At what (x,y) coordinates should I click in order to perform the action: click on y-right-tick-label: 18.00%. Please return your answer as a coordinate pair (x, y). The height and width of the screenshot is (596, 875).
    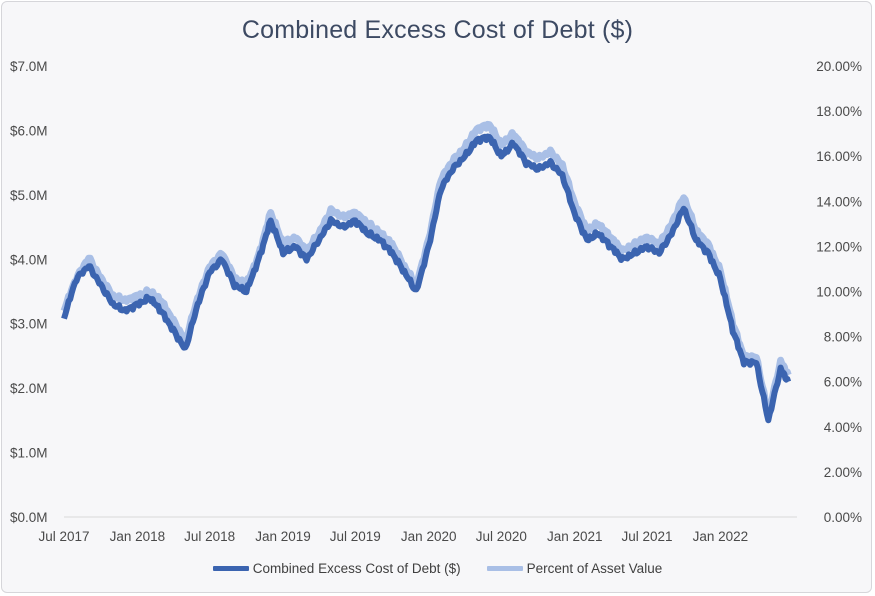
    Looking at the image, I should click on (839, 111).